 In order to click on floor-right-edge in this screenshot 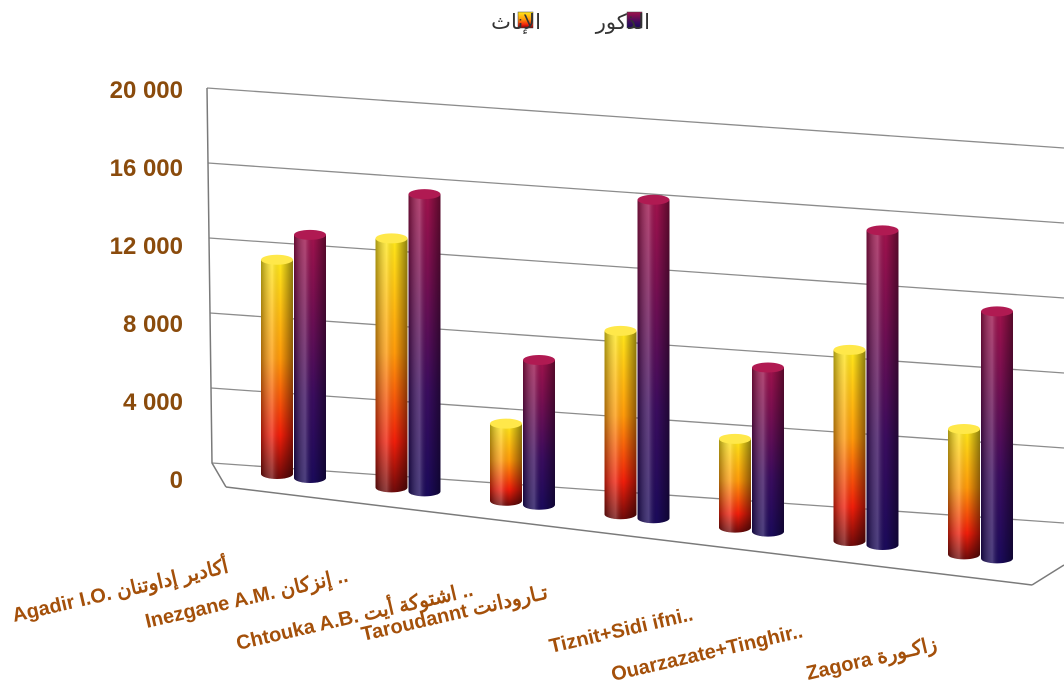, I will do `click(1047, 575)`.